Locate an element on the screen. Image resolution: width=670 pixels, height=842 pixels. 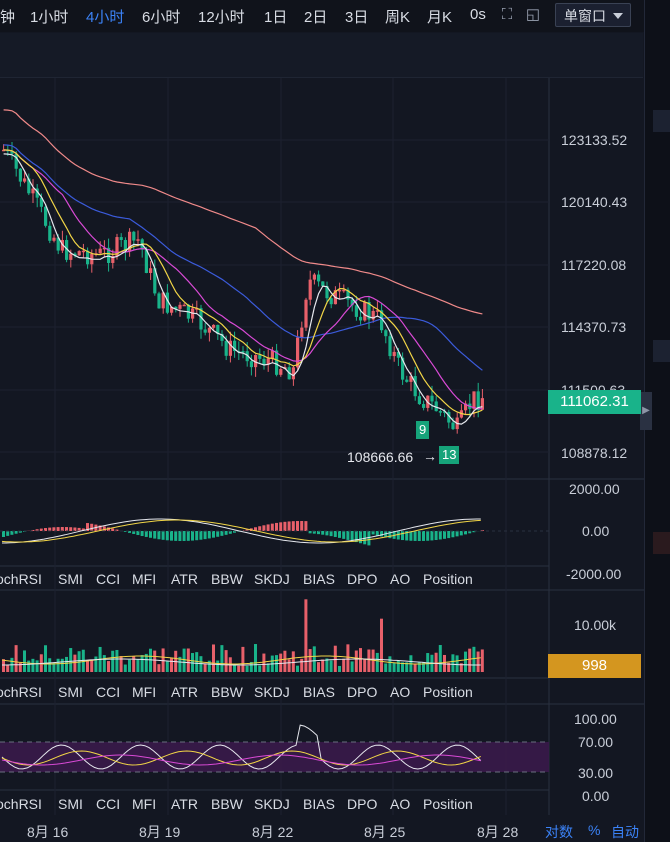
chevron-down-icon is located at coordinates (618, 16).